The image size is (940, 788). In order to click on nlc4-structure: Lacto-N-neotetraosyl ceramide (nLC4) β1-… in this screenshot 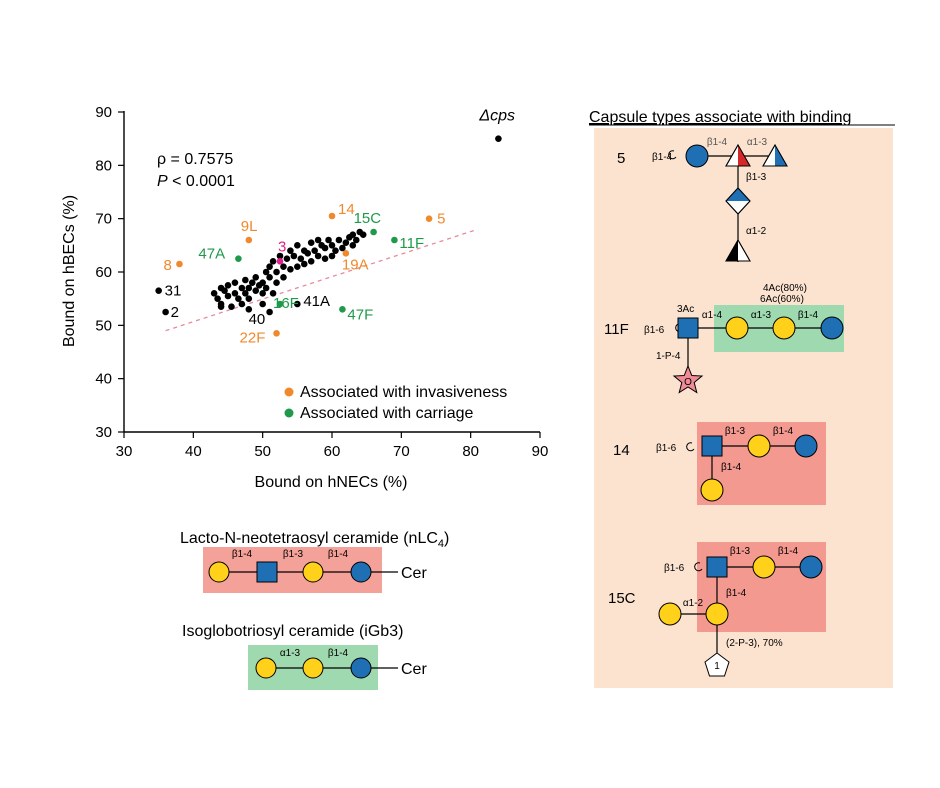, I will do `click(314, 561)`.